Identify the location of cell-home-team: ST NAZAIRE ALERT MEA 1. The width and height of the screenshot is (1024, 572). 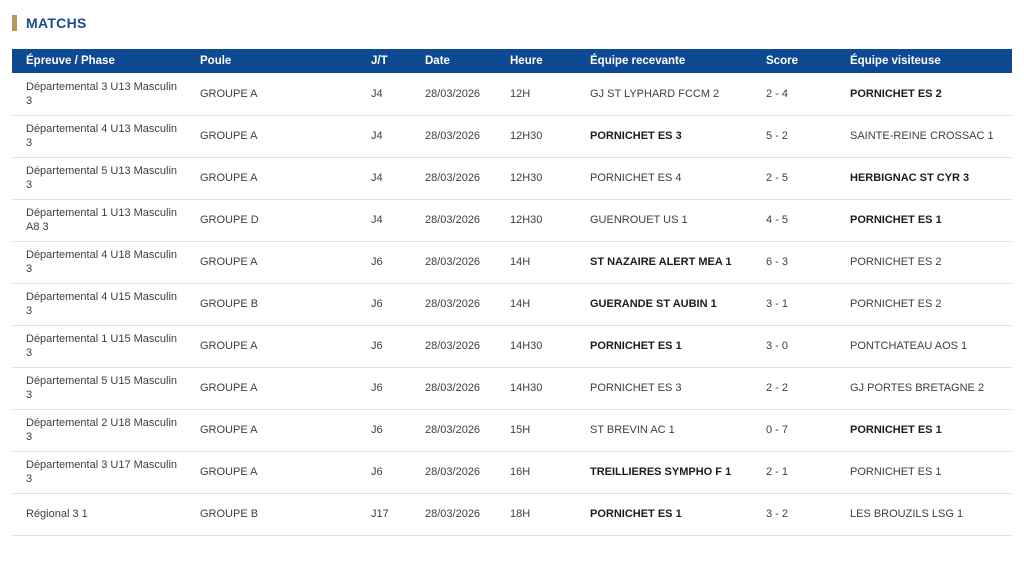
(664, 262).